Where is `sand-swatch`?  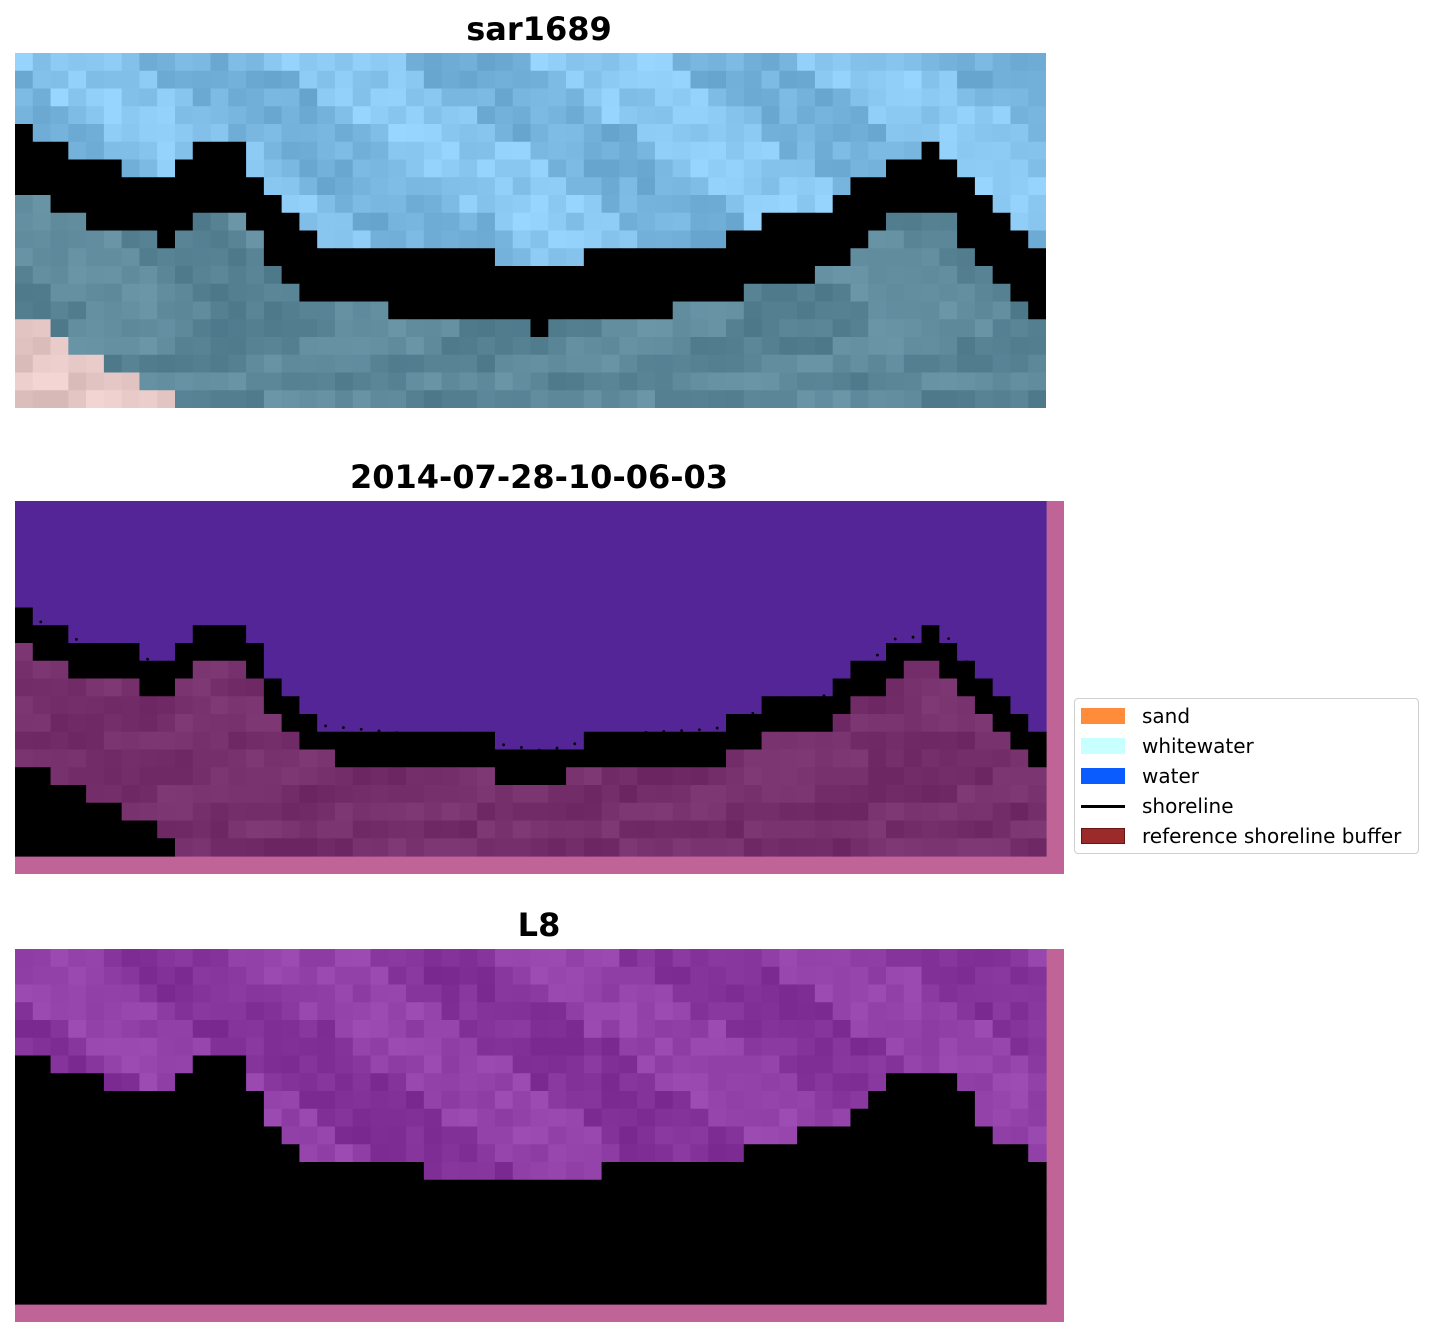
sand-swatch is located at coordinates (1103, 716).